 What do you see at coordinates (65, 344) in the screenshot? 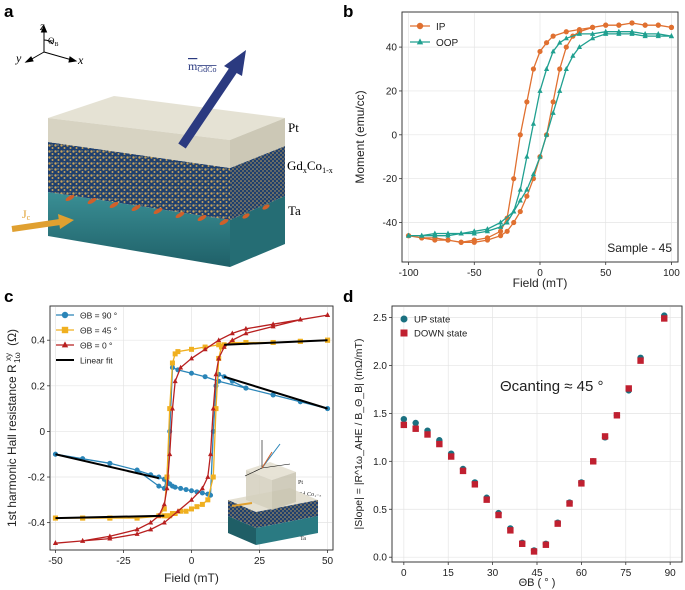
I see `legend-c-2-marker` at bounding box center [65, 344].